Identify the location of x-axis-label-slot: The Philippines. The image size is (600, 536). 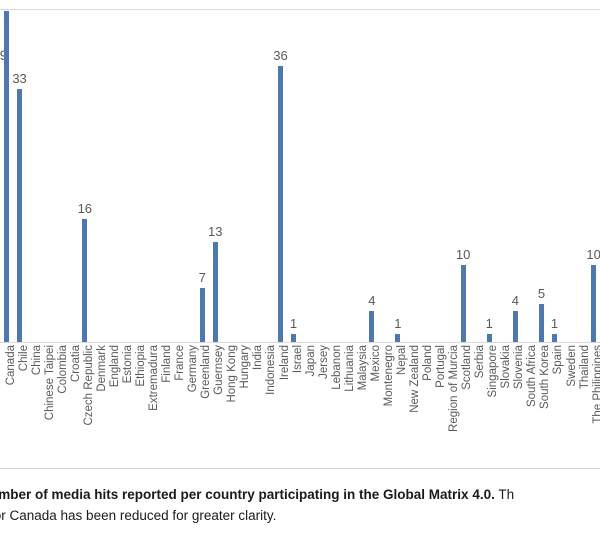
(593, 400).